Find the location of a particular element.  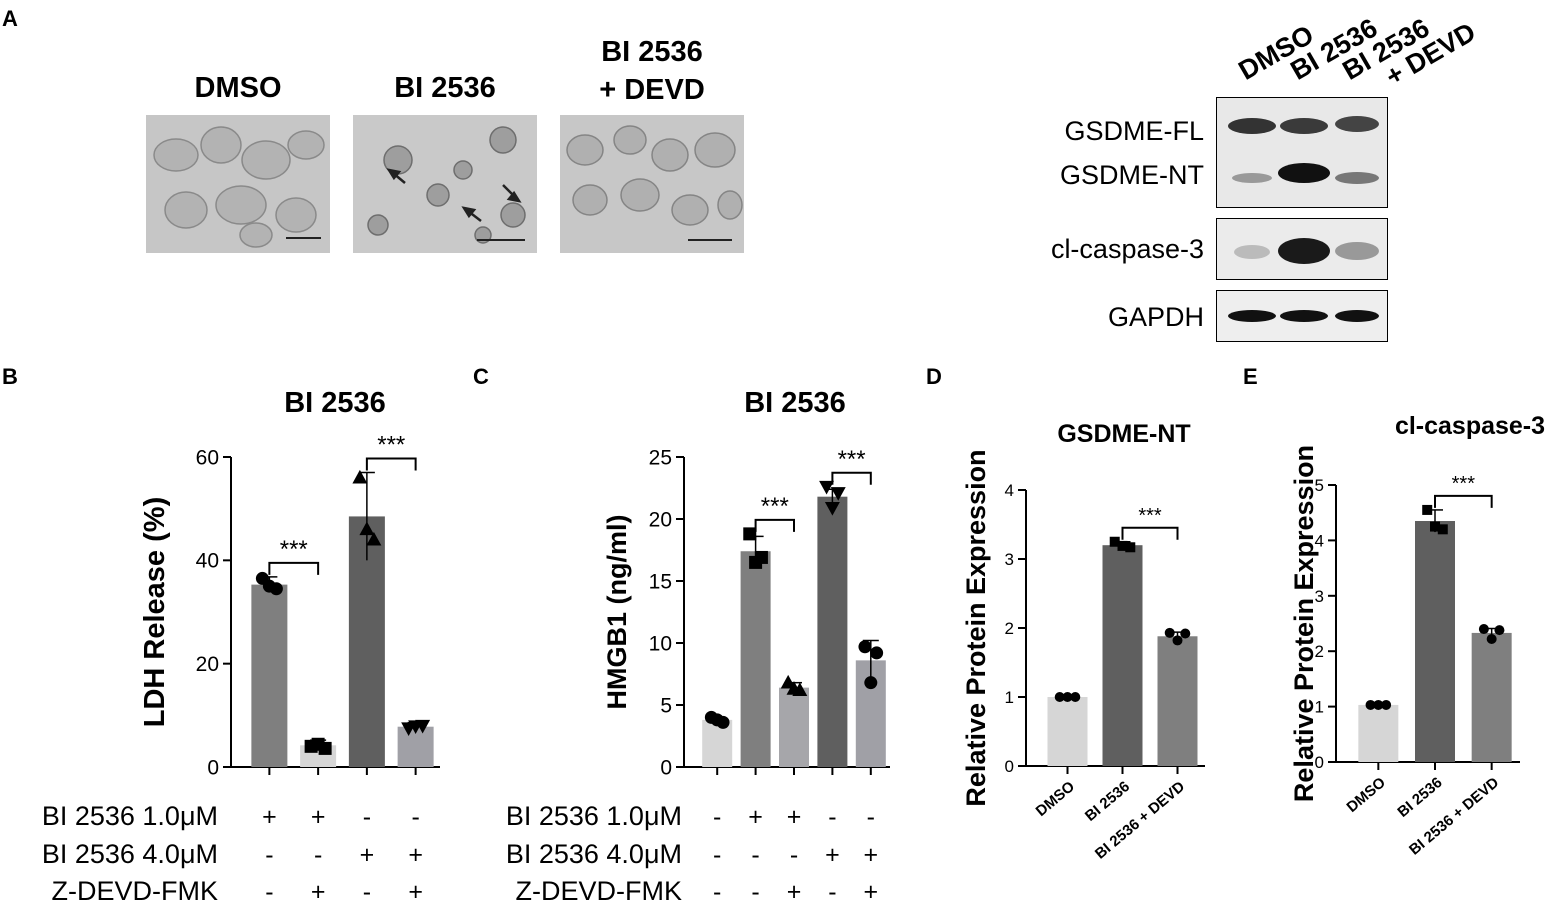

condition-sign-1-1: - is located at coordinates (755, 855).